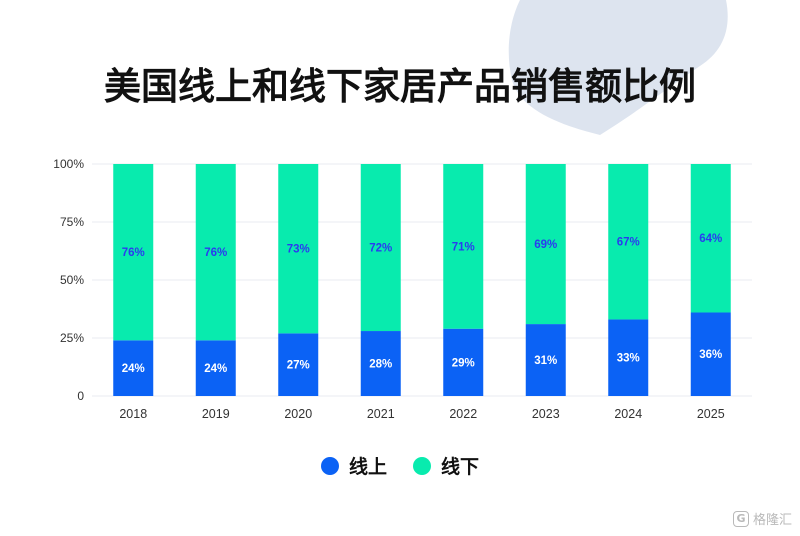  I want to click on data-label-offline: 72%, so click(380, 249).